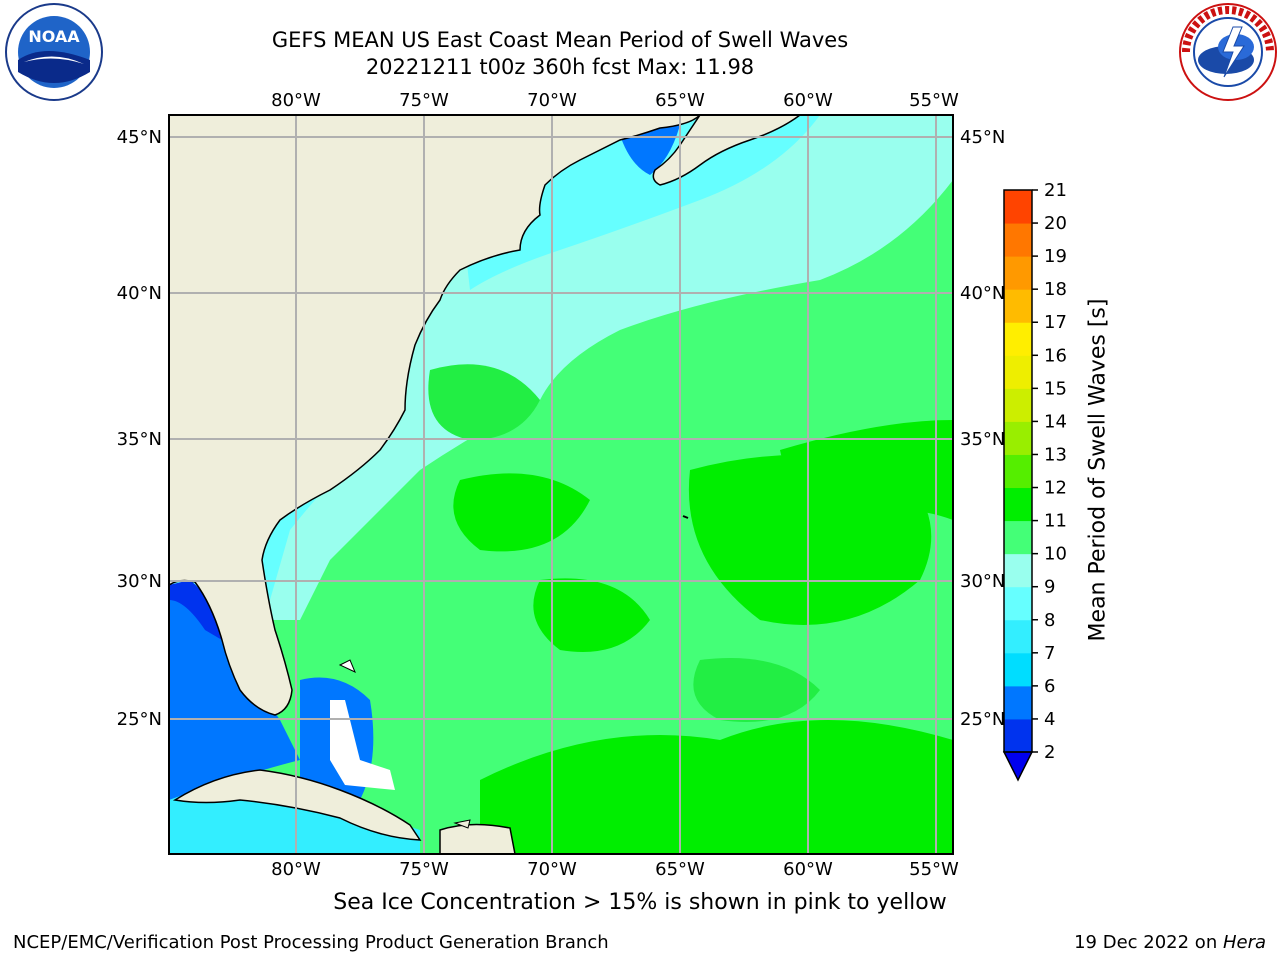 The width and height of the screenshot is (1280, 960). I want to click on colorbar-tick-label: 16, so click(1055, 355).